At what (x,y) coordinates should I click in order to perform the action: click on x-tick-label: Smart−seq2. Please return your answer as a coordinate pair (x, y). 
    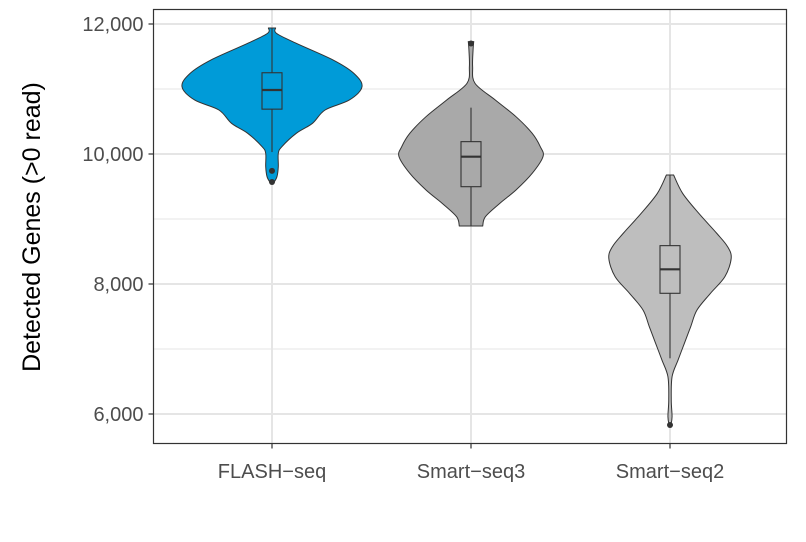
    Looking at the image, I should click on (670, 472).